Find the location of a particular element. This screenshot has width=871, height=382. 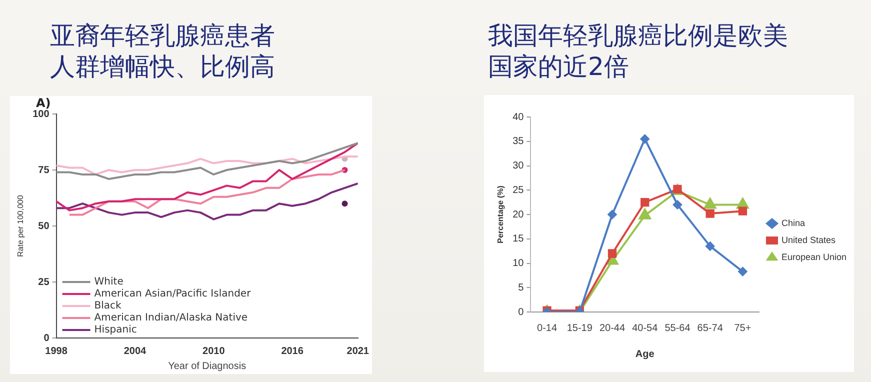

x-tick-label: 1998 is located at coordinates (56, 351).